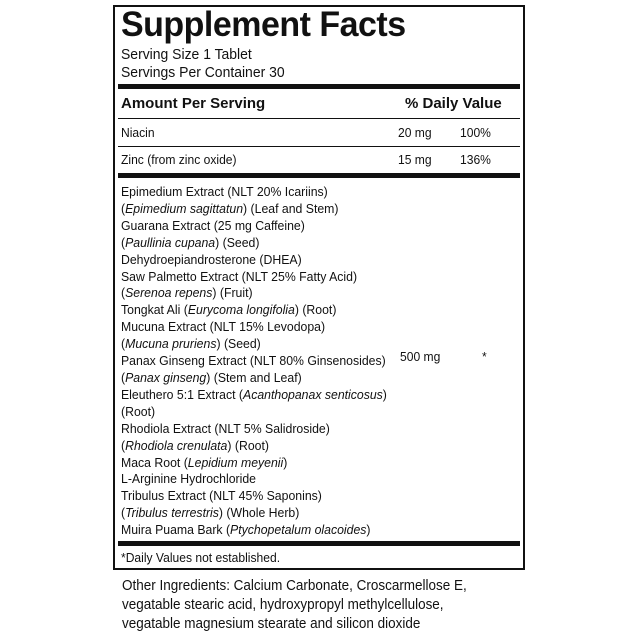  Describe the element at coordinates (313, 394) in the screenshot. I see `botanical-name: Acanthopanax senticosus` at that location.